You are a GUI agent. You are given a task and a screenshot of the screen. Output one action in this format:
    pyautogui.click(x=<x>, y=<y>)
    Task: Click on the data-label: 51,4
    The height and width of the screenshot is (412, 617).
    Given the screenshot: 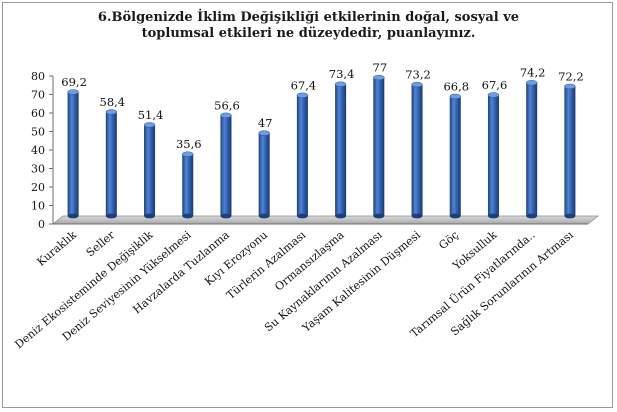 What is the action you would take?
    pyautogui.click(x=151, y=115)
    